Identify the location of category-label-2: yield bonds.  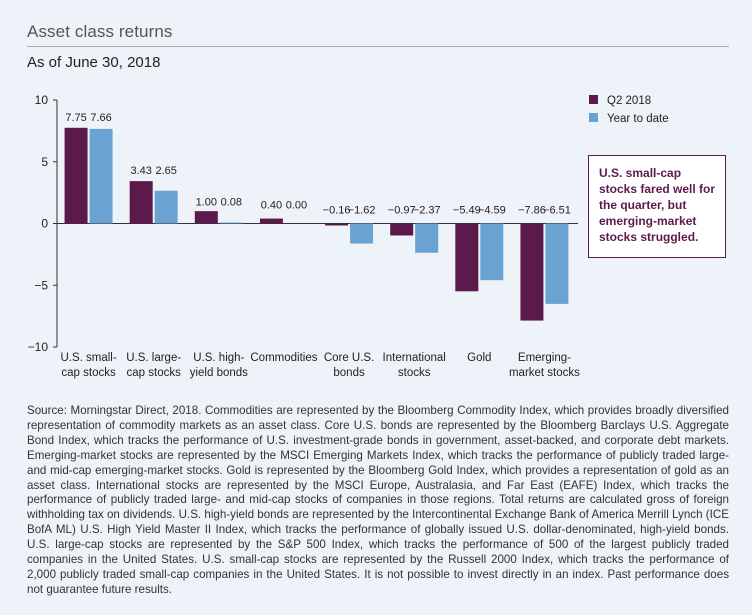
(219, 373).